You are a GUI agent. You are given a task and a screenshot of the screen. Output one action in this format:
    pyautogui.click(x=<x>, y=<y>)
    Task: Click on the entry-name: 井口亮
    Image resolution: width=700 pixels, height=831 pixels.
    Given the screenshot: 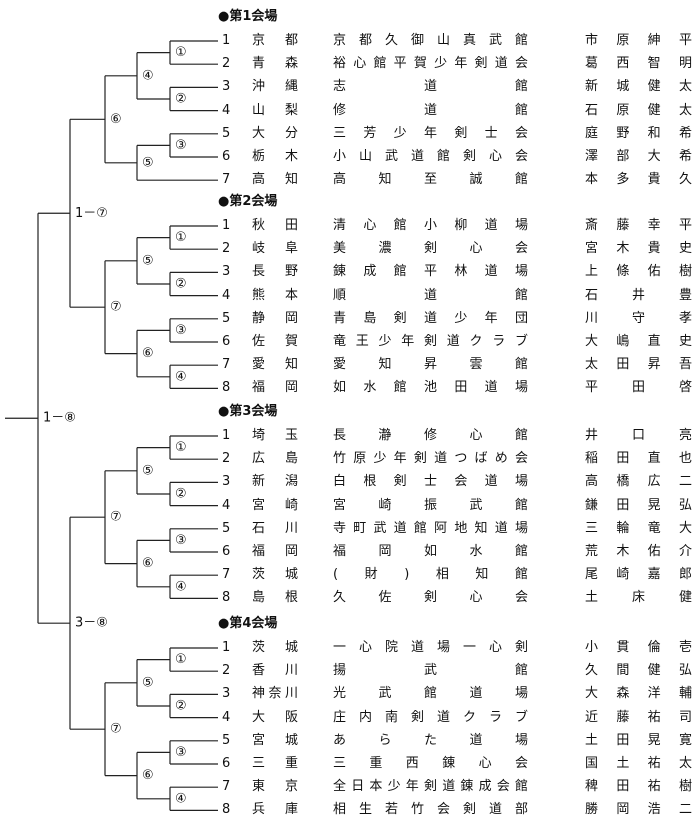 What is the action you would take?
    pyautogui.click(x=638, y=435)
    